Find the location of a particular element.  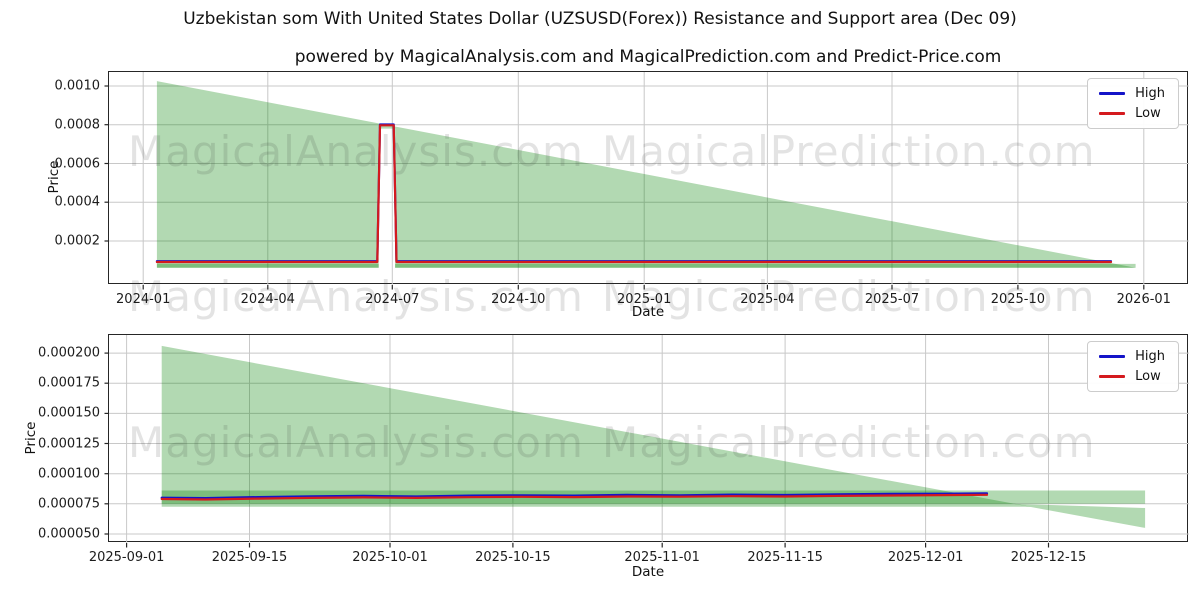

x-tick-label: 2025-11-01 is located at coordinates (662, 557).